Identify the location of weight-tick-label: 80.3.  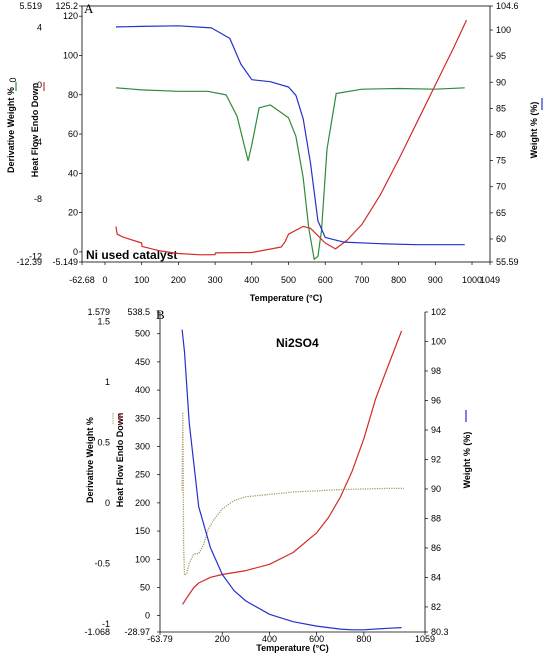
(440, 632).